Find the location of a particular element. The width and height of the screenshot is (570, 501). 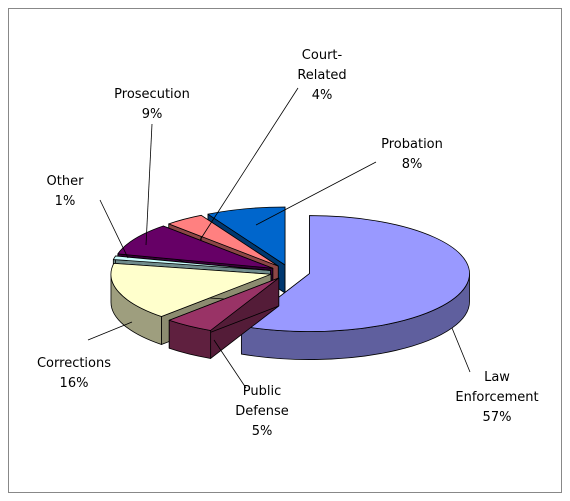

slice-label: Public Defense 5% is located at coordinates (262, 412).